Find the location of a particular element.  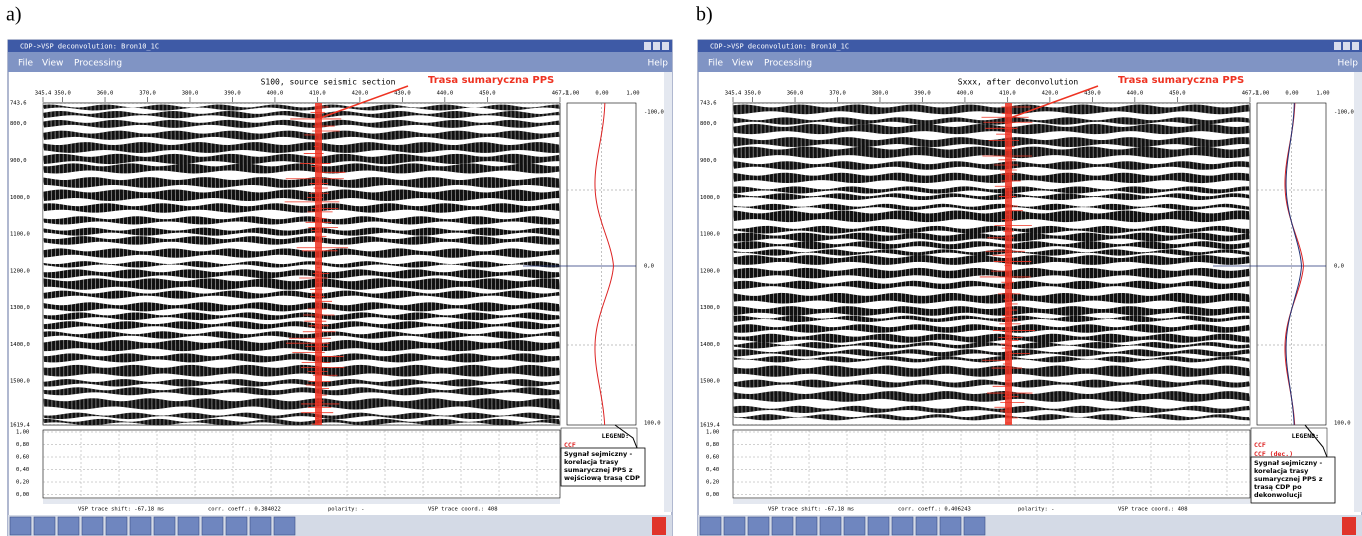

h-scrollbar is located at coordinates (301, 501).